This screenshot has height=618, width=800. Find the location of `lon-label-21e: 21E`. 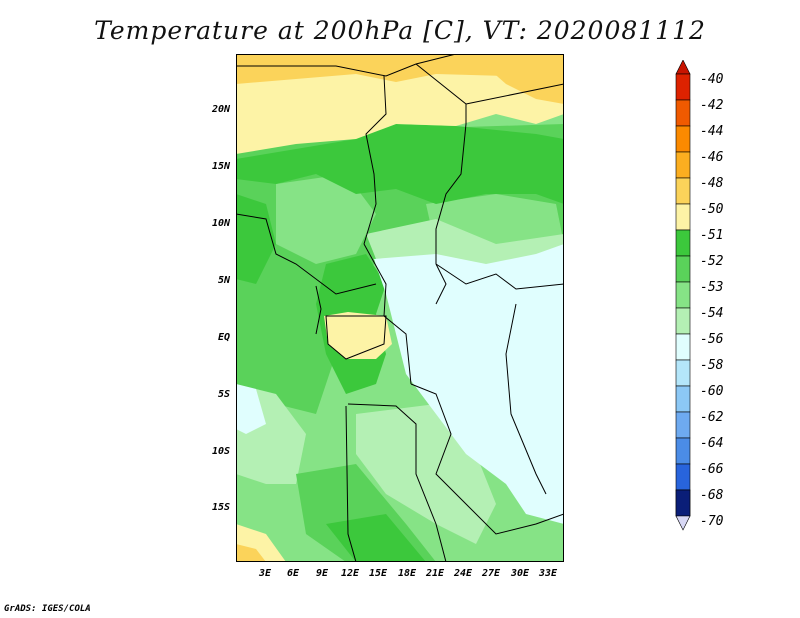

lon-label-21e: 21E is located at coordinates (435, 573).